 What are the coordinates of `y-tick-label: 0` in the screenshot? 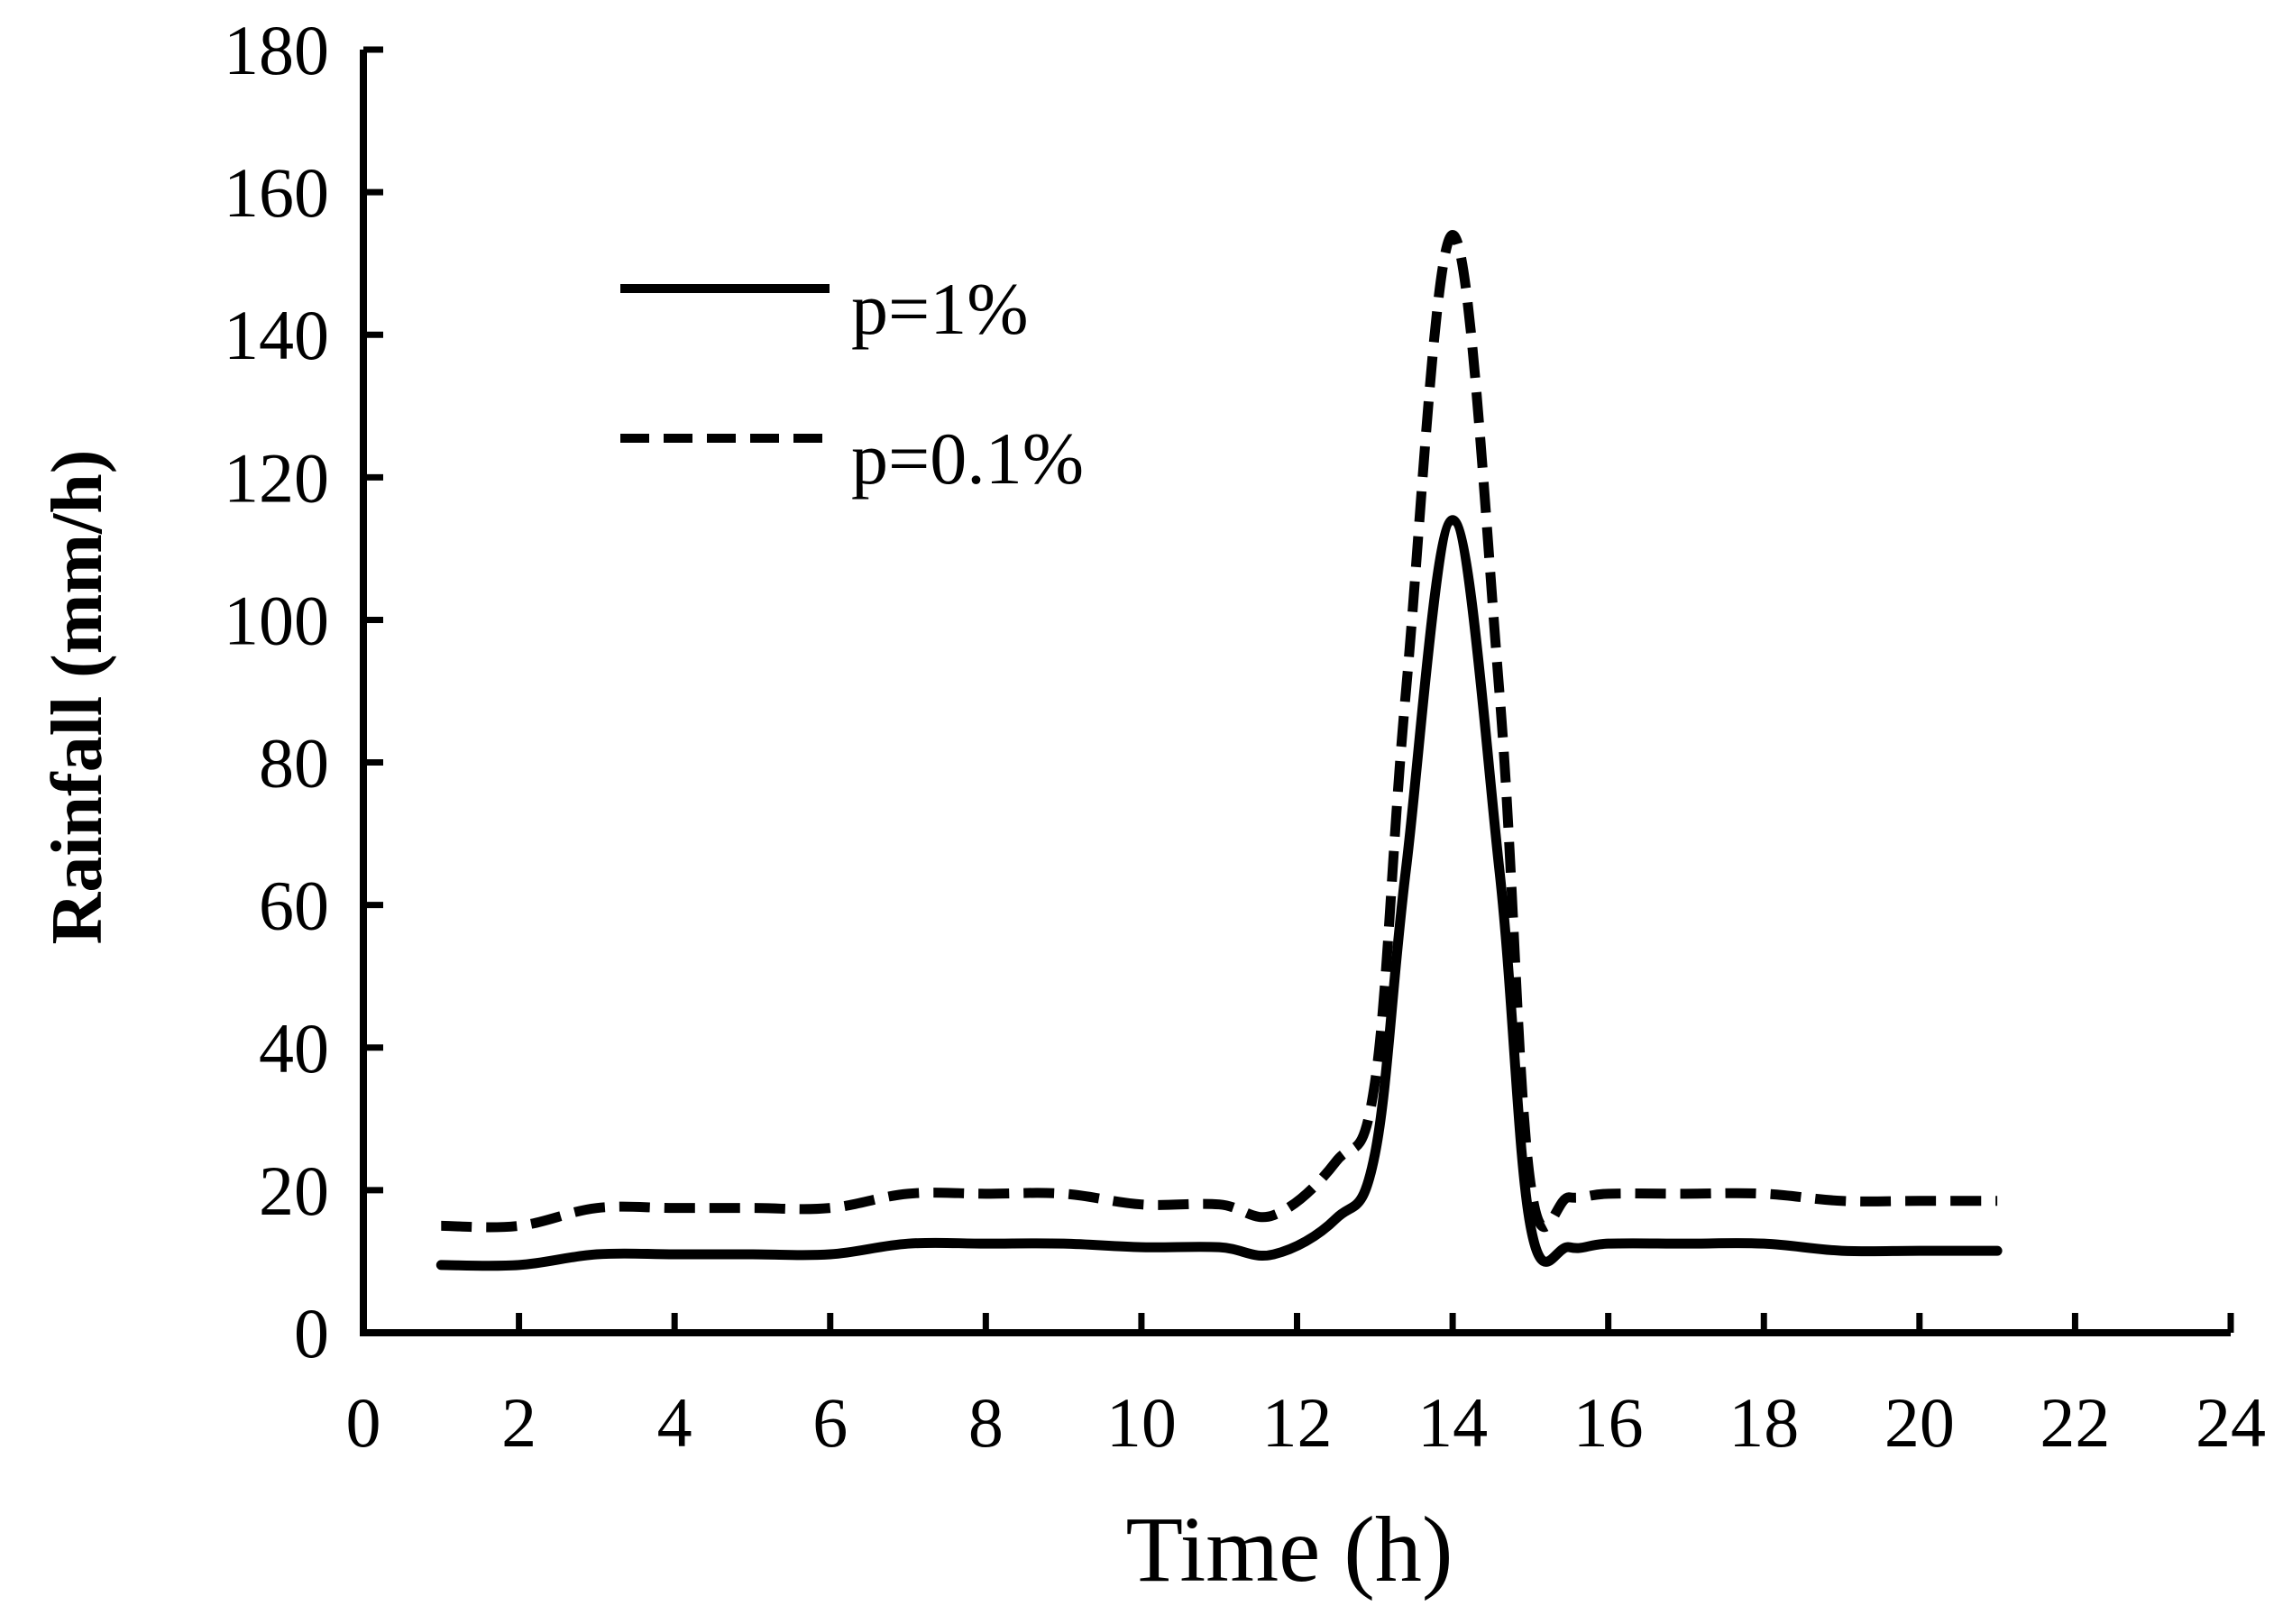 It's located at (312, 1333).